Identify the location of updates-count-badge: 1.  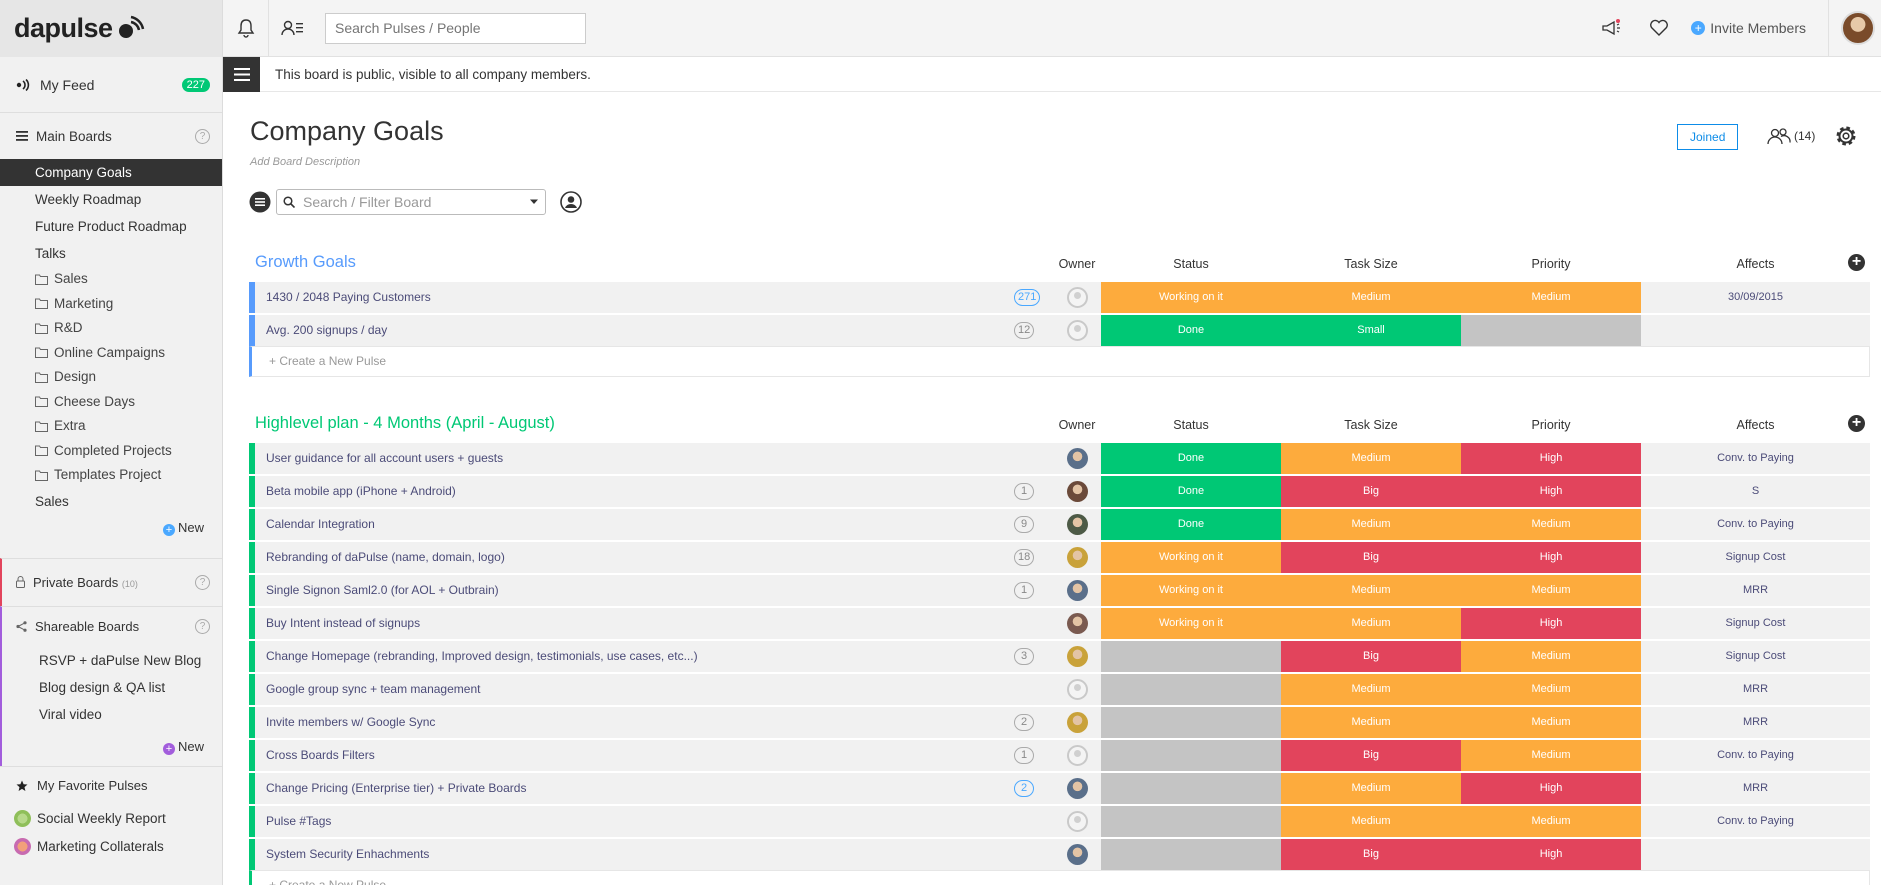
(1024, 491).